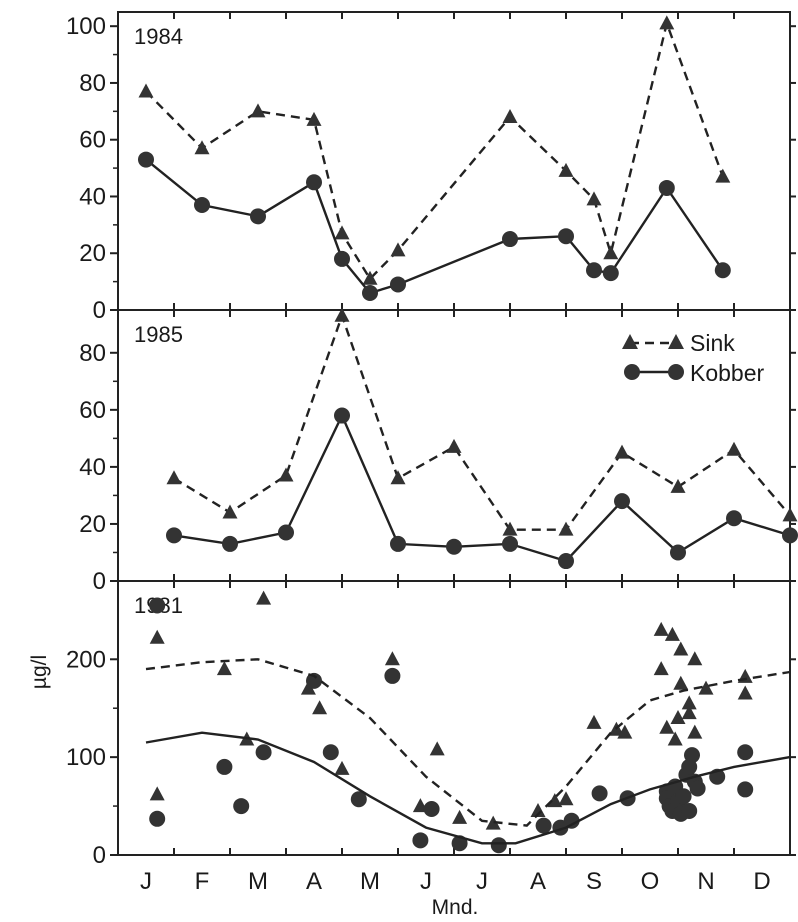 This screenshot has width=798, height=922. I want to click on legend-kobber-marker, so click(676, 372).